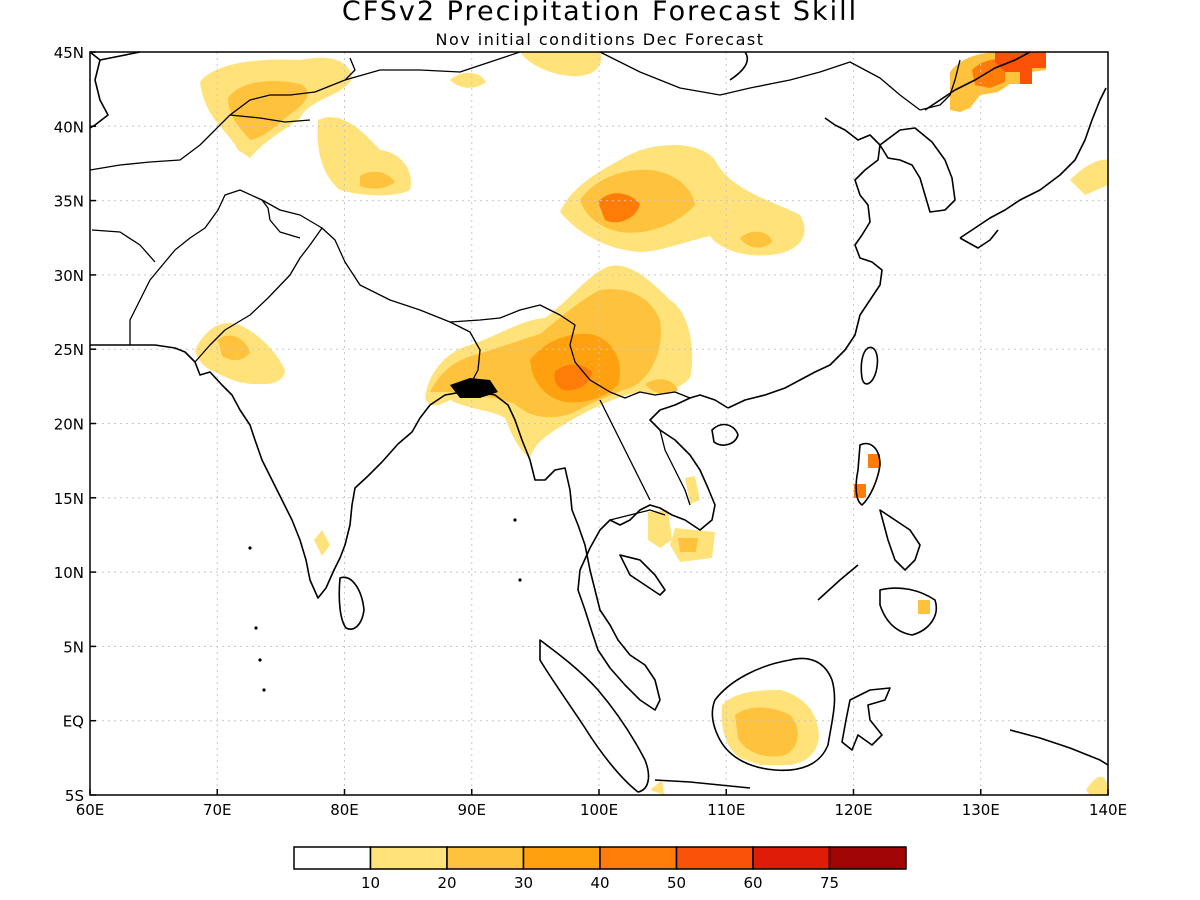 Image resolution: width=1200 pixels, height=900 pixels. What do you see at coordinates (868, 474) in the screenshot?
I see `luzon` at bounding box center [868, 474].